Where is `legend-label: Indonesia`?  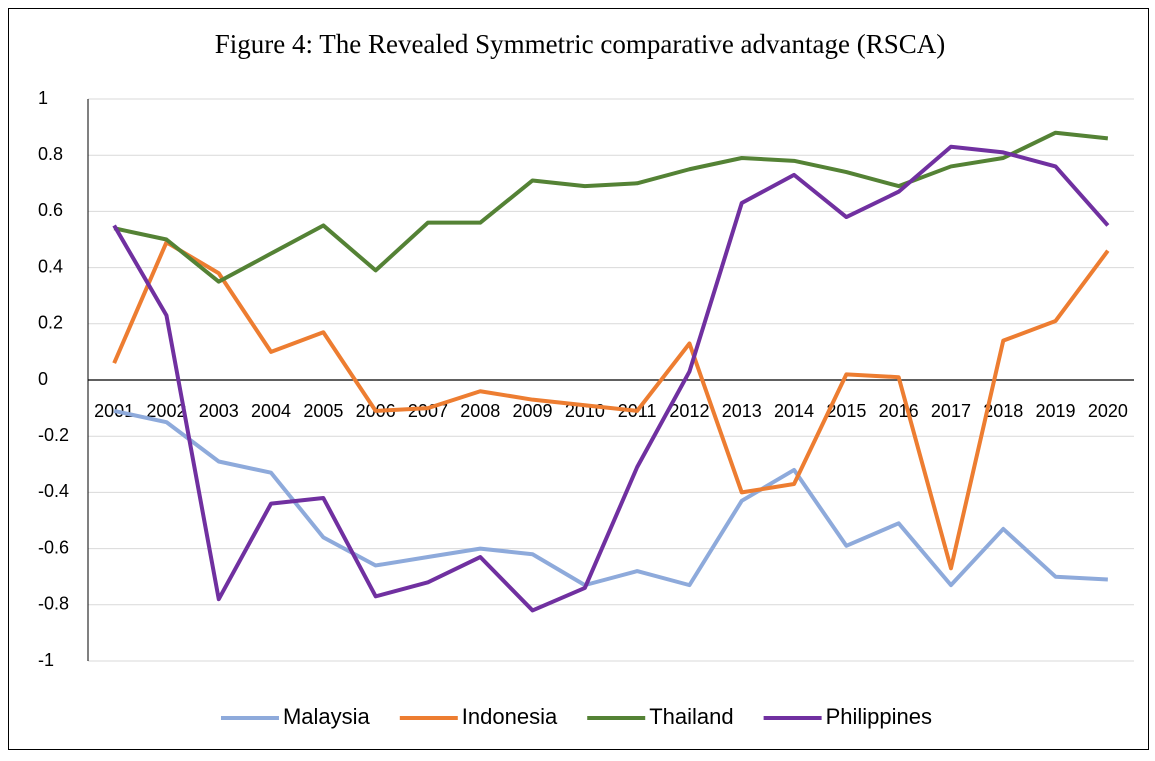
legend-label: Indonesia is located at coordinates (510, 716).